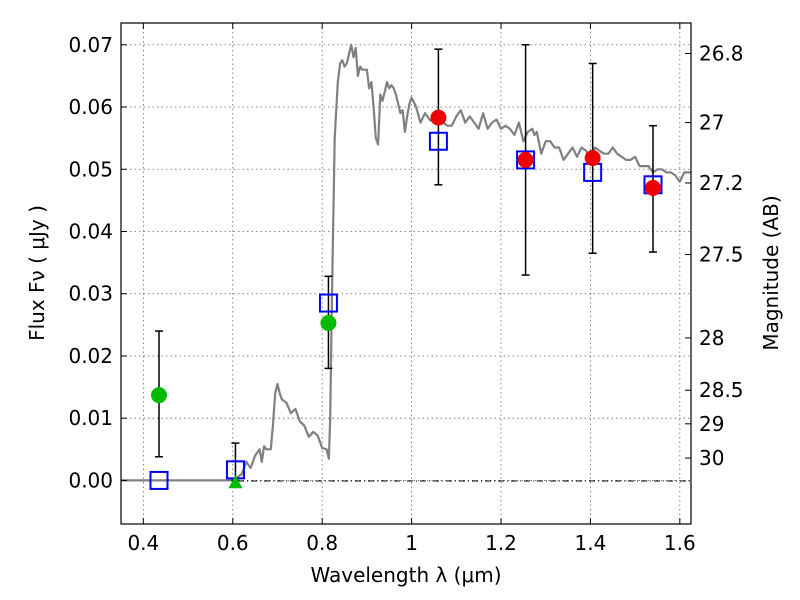 The image size is (800, 600). I want to click on y2-tick-label: 29, so click(711, 424).